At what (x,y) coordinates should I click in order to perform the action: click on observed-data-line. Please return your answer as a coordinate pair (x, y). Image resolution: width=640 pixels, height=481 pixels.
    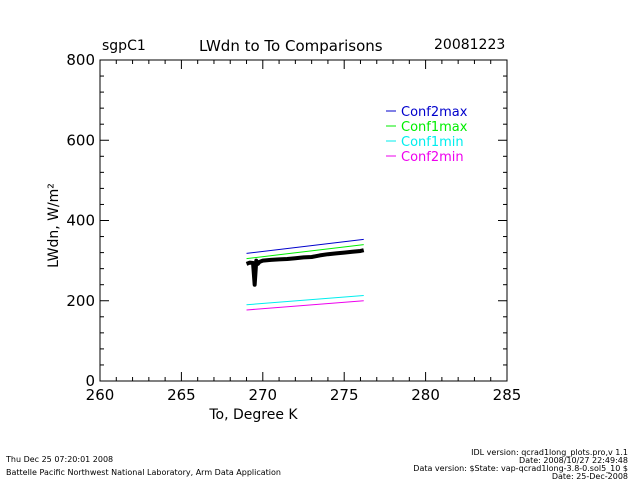
    Looking at the image, I should click on (305, 267).